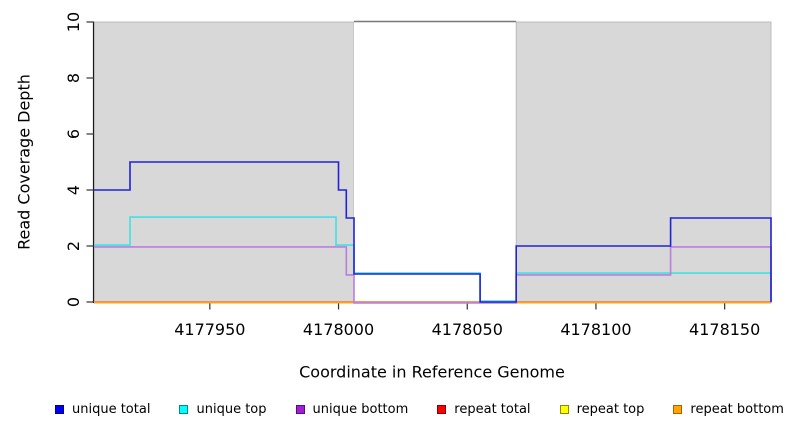 This screenshot has width=792, height=432. Describe the element at coordinates (73, 22) in the screenshot. I see `y-tick-label: 10` at that location.